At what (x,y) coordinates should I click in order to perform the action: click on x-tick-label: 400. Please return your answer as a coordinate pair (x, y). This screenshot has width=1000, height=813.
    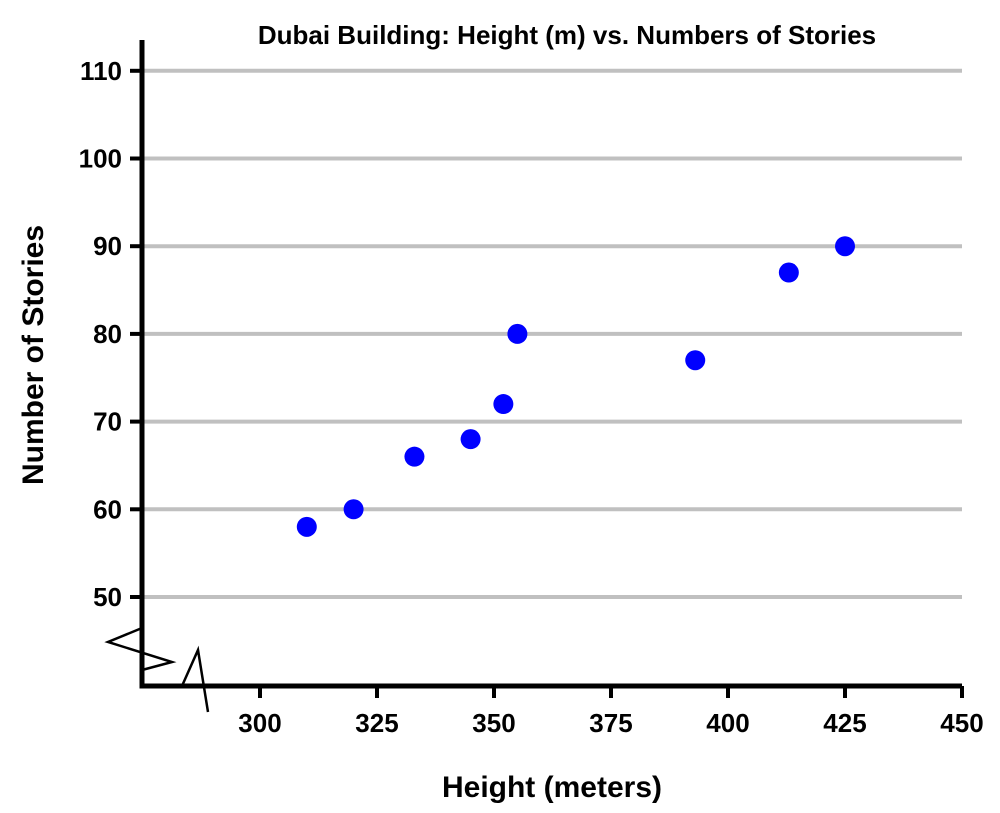
    Looking at the image, I should click on (727, 723).